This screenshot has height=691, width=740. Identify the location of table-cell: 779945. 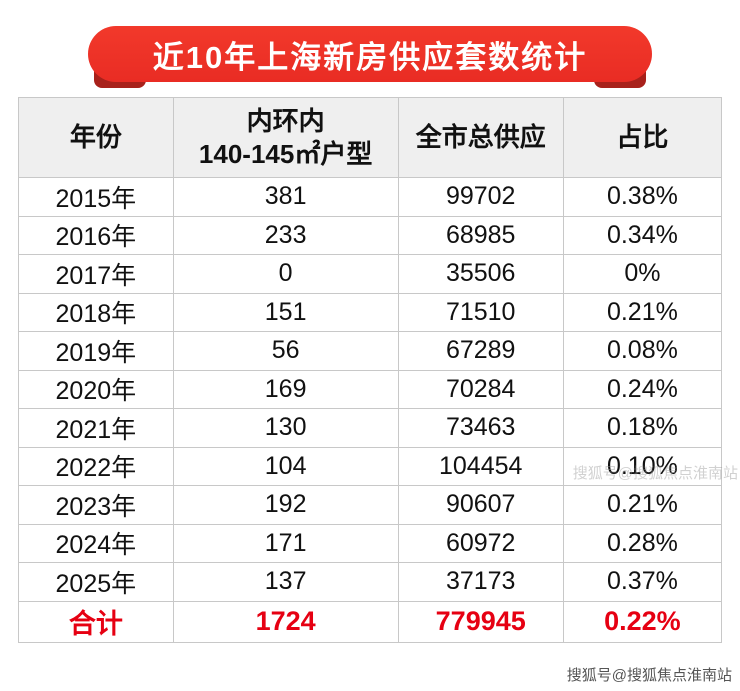
(480, 621).